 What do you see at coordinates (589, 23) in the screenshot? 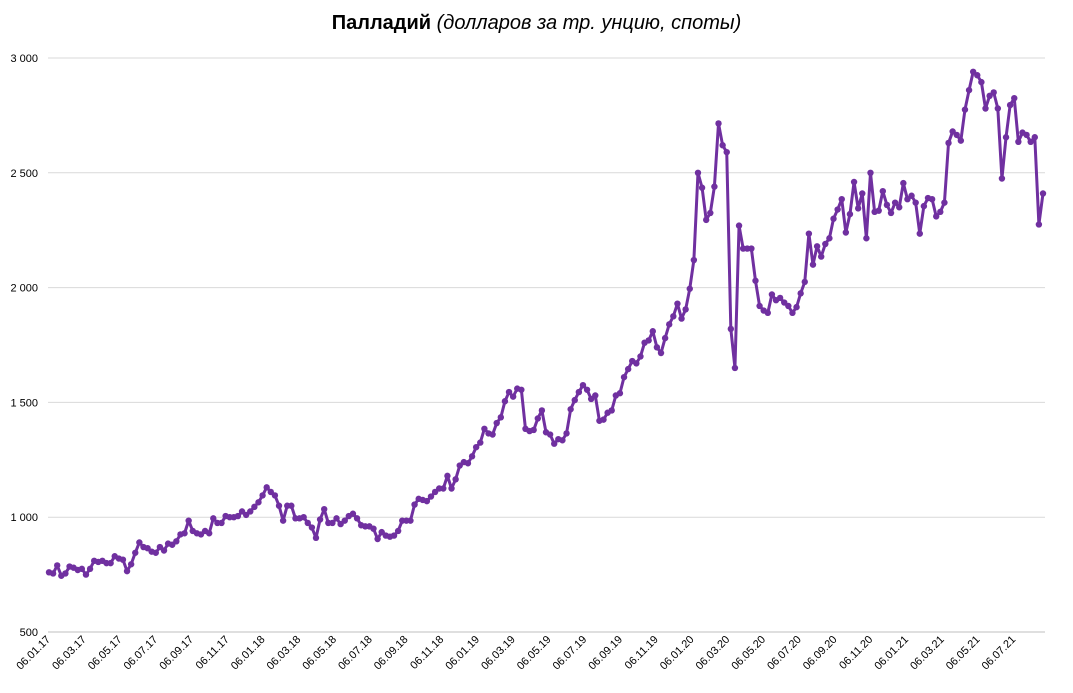
I see `chart-title-subtitle: (долларов за тр. унцию, споты)` at bounding box center [589, 23].